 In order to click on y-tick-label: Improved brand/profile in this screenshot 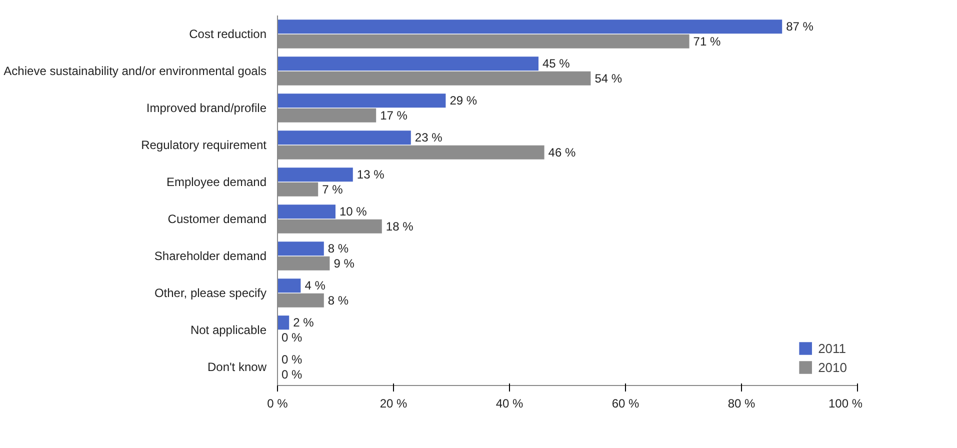, I will do `click(206, 108)`.